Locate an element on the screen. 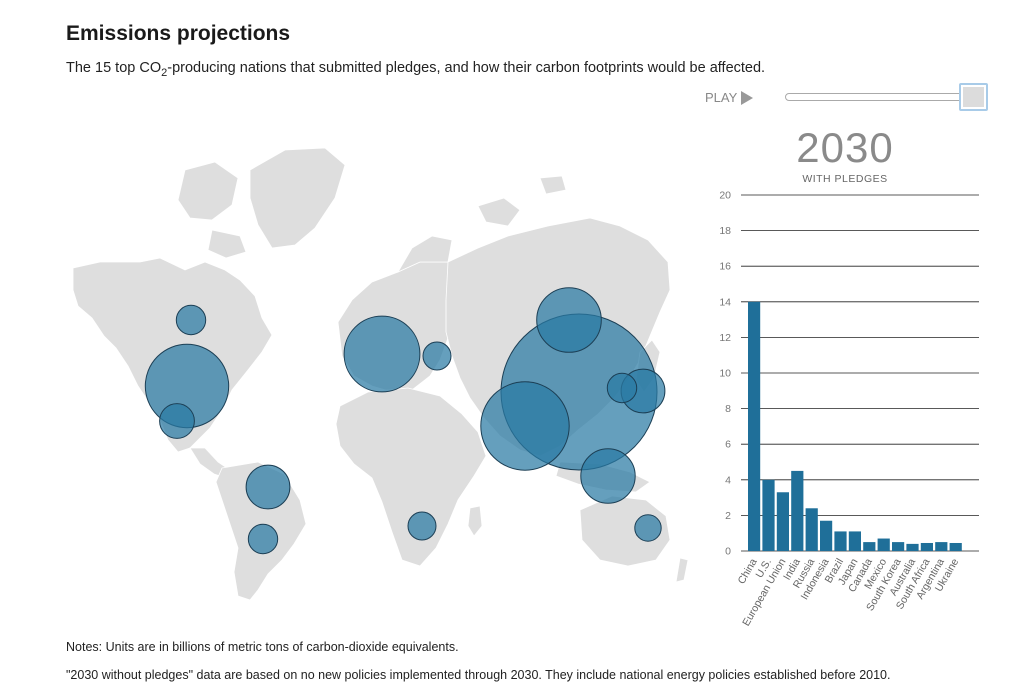 This screenshot has height=696, width=1033. bar-south-korea is located at coordinates (898, 546).